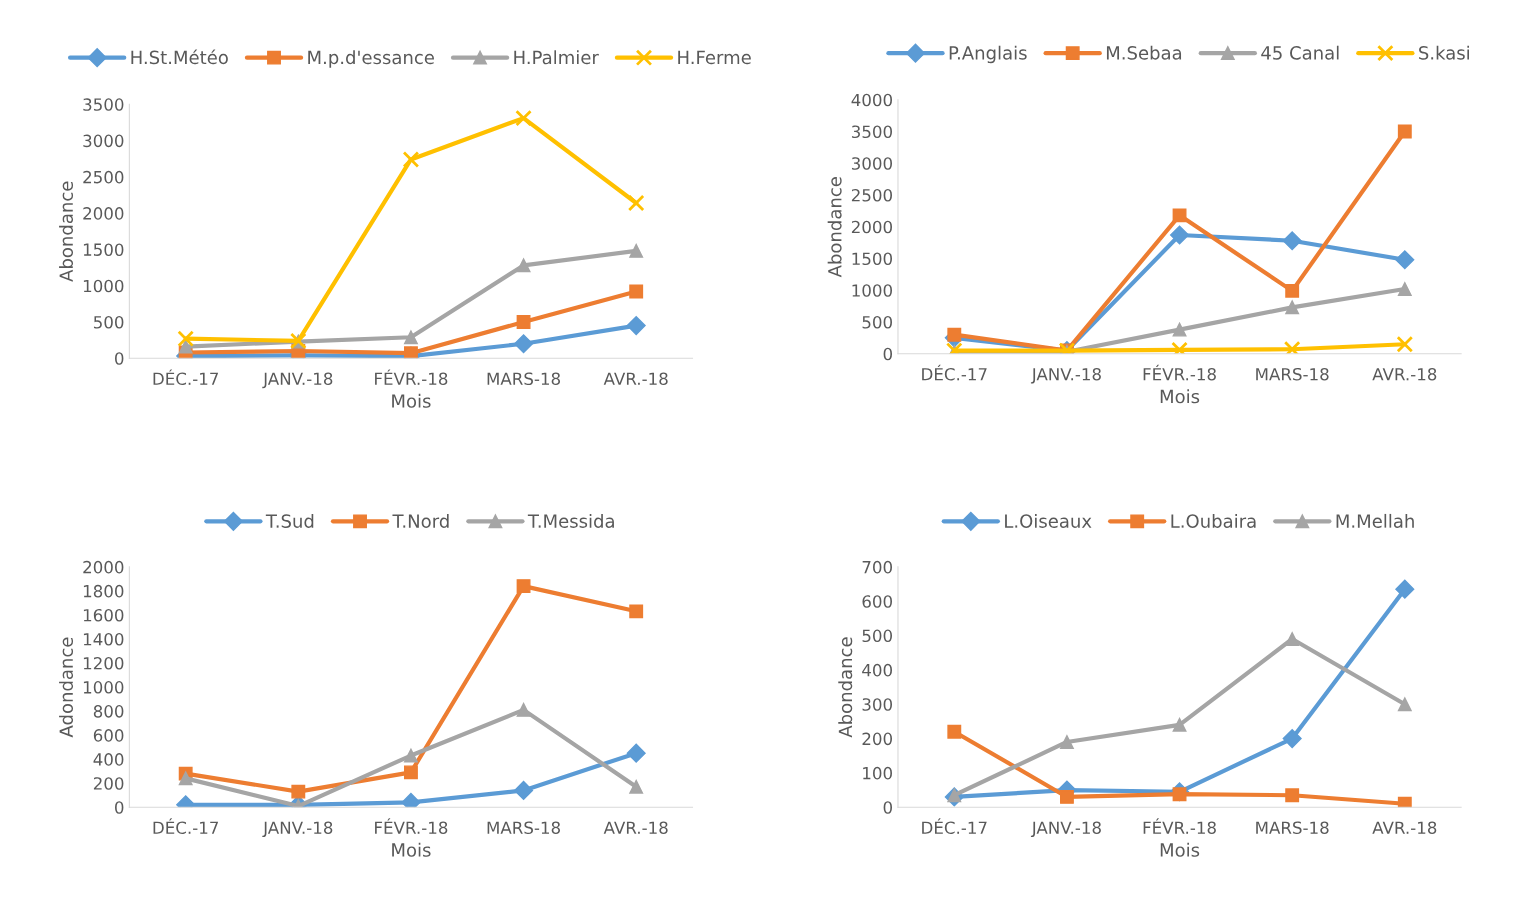 The height and width of the screenshot is (907, 1522). Describe the element at coordinates (420, 520) in the screenshot. I see `legend-label: T.Nord` at that location.